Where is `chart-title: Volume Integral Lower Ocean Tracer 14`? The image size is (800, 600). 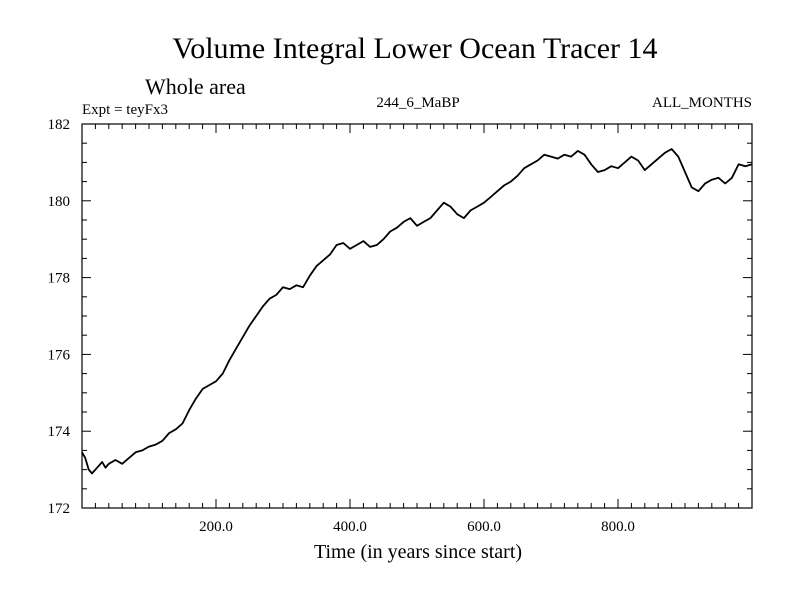 chart-title: Volume Integral Lower Ocean Tracer 14 is located at coordinates (414, 48).